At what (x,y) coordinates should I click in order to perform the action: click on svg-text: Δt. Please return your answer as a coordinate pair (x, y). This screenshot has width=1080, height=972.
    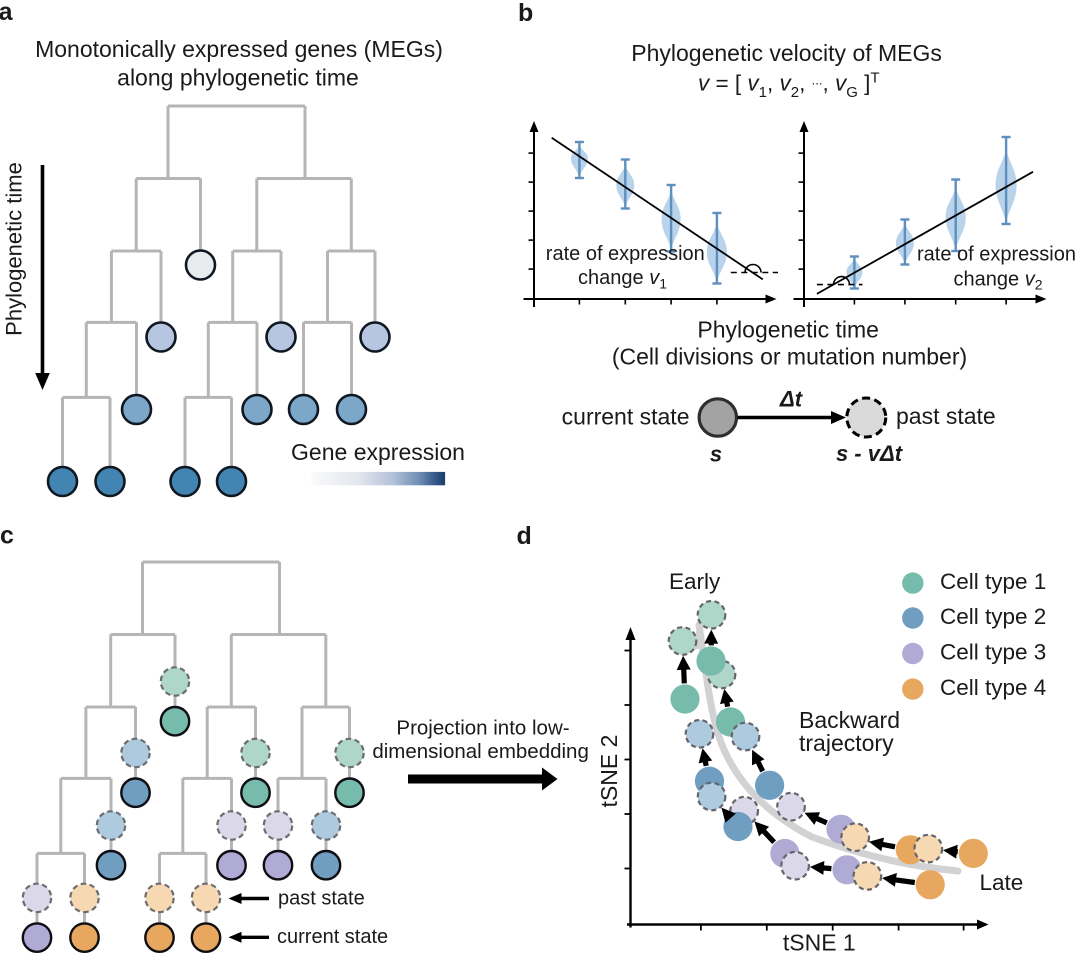
    Looking at the image, I should click on (791, 399).